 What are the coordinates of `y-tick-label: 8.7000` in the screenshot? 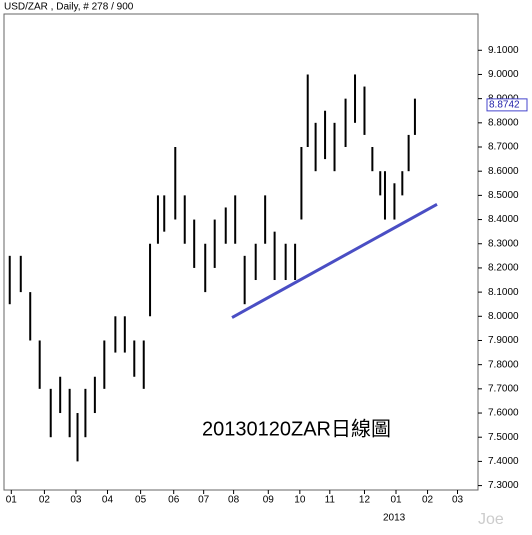 It's located at (503, 147).